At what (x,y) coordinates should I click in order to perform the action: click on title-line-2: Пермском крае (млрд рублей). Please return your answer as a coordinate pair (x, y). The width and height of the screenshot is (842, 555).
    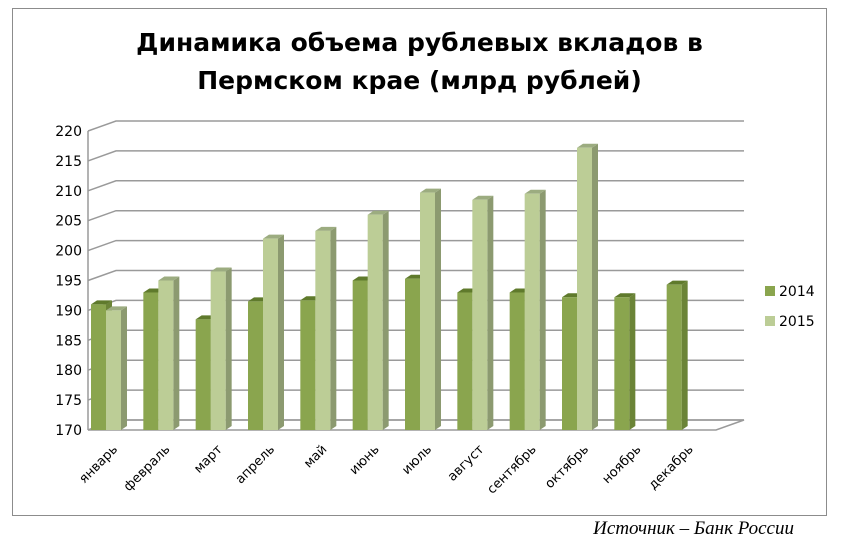
    Looking at the image, I should click on (419, 80).